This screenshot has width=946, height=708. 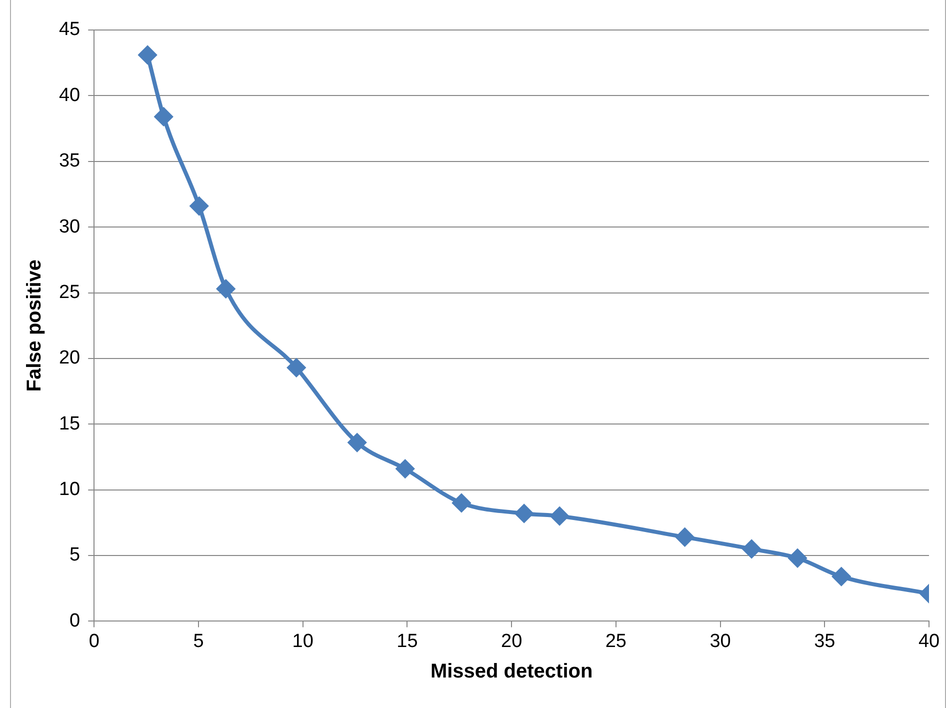 I want to click on y-tick-label: 40, so click(x=69, y=95).